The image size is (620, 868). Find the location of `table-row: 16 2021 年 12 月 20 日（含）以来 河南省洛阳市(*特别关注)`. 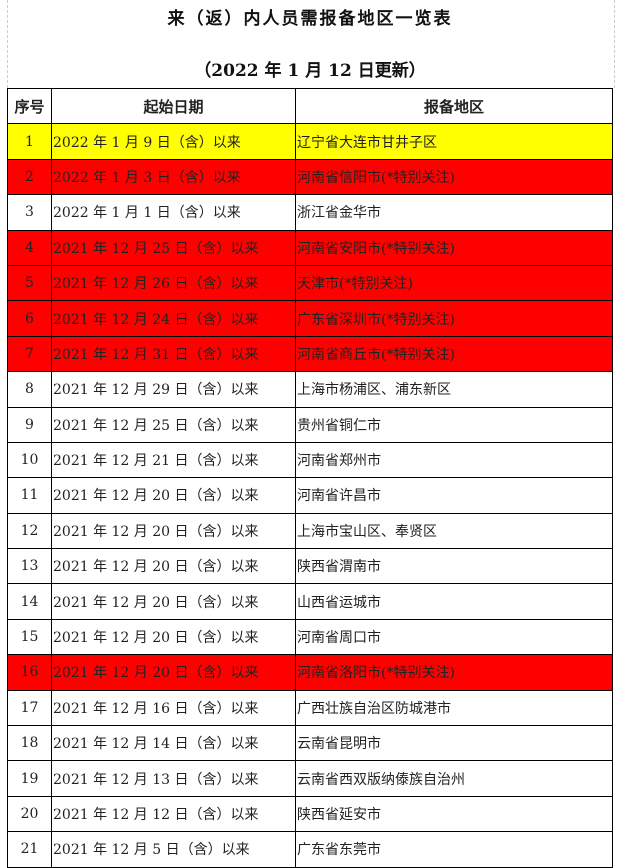

table-row: 16 2021 年 12 月 20 日（含）以来 河南省洛阳市(*特别关注) is located at coordinates (310, 672).